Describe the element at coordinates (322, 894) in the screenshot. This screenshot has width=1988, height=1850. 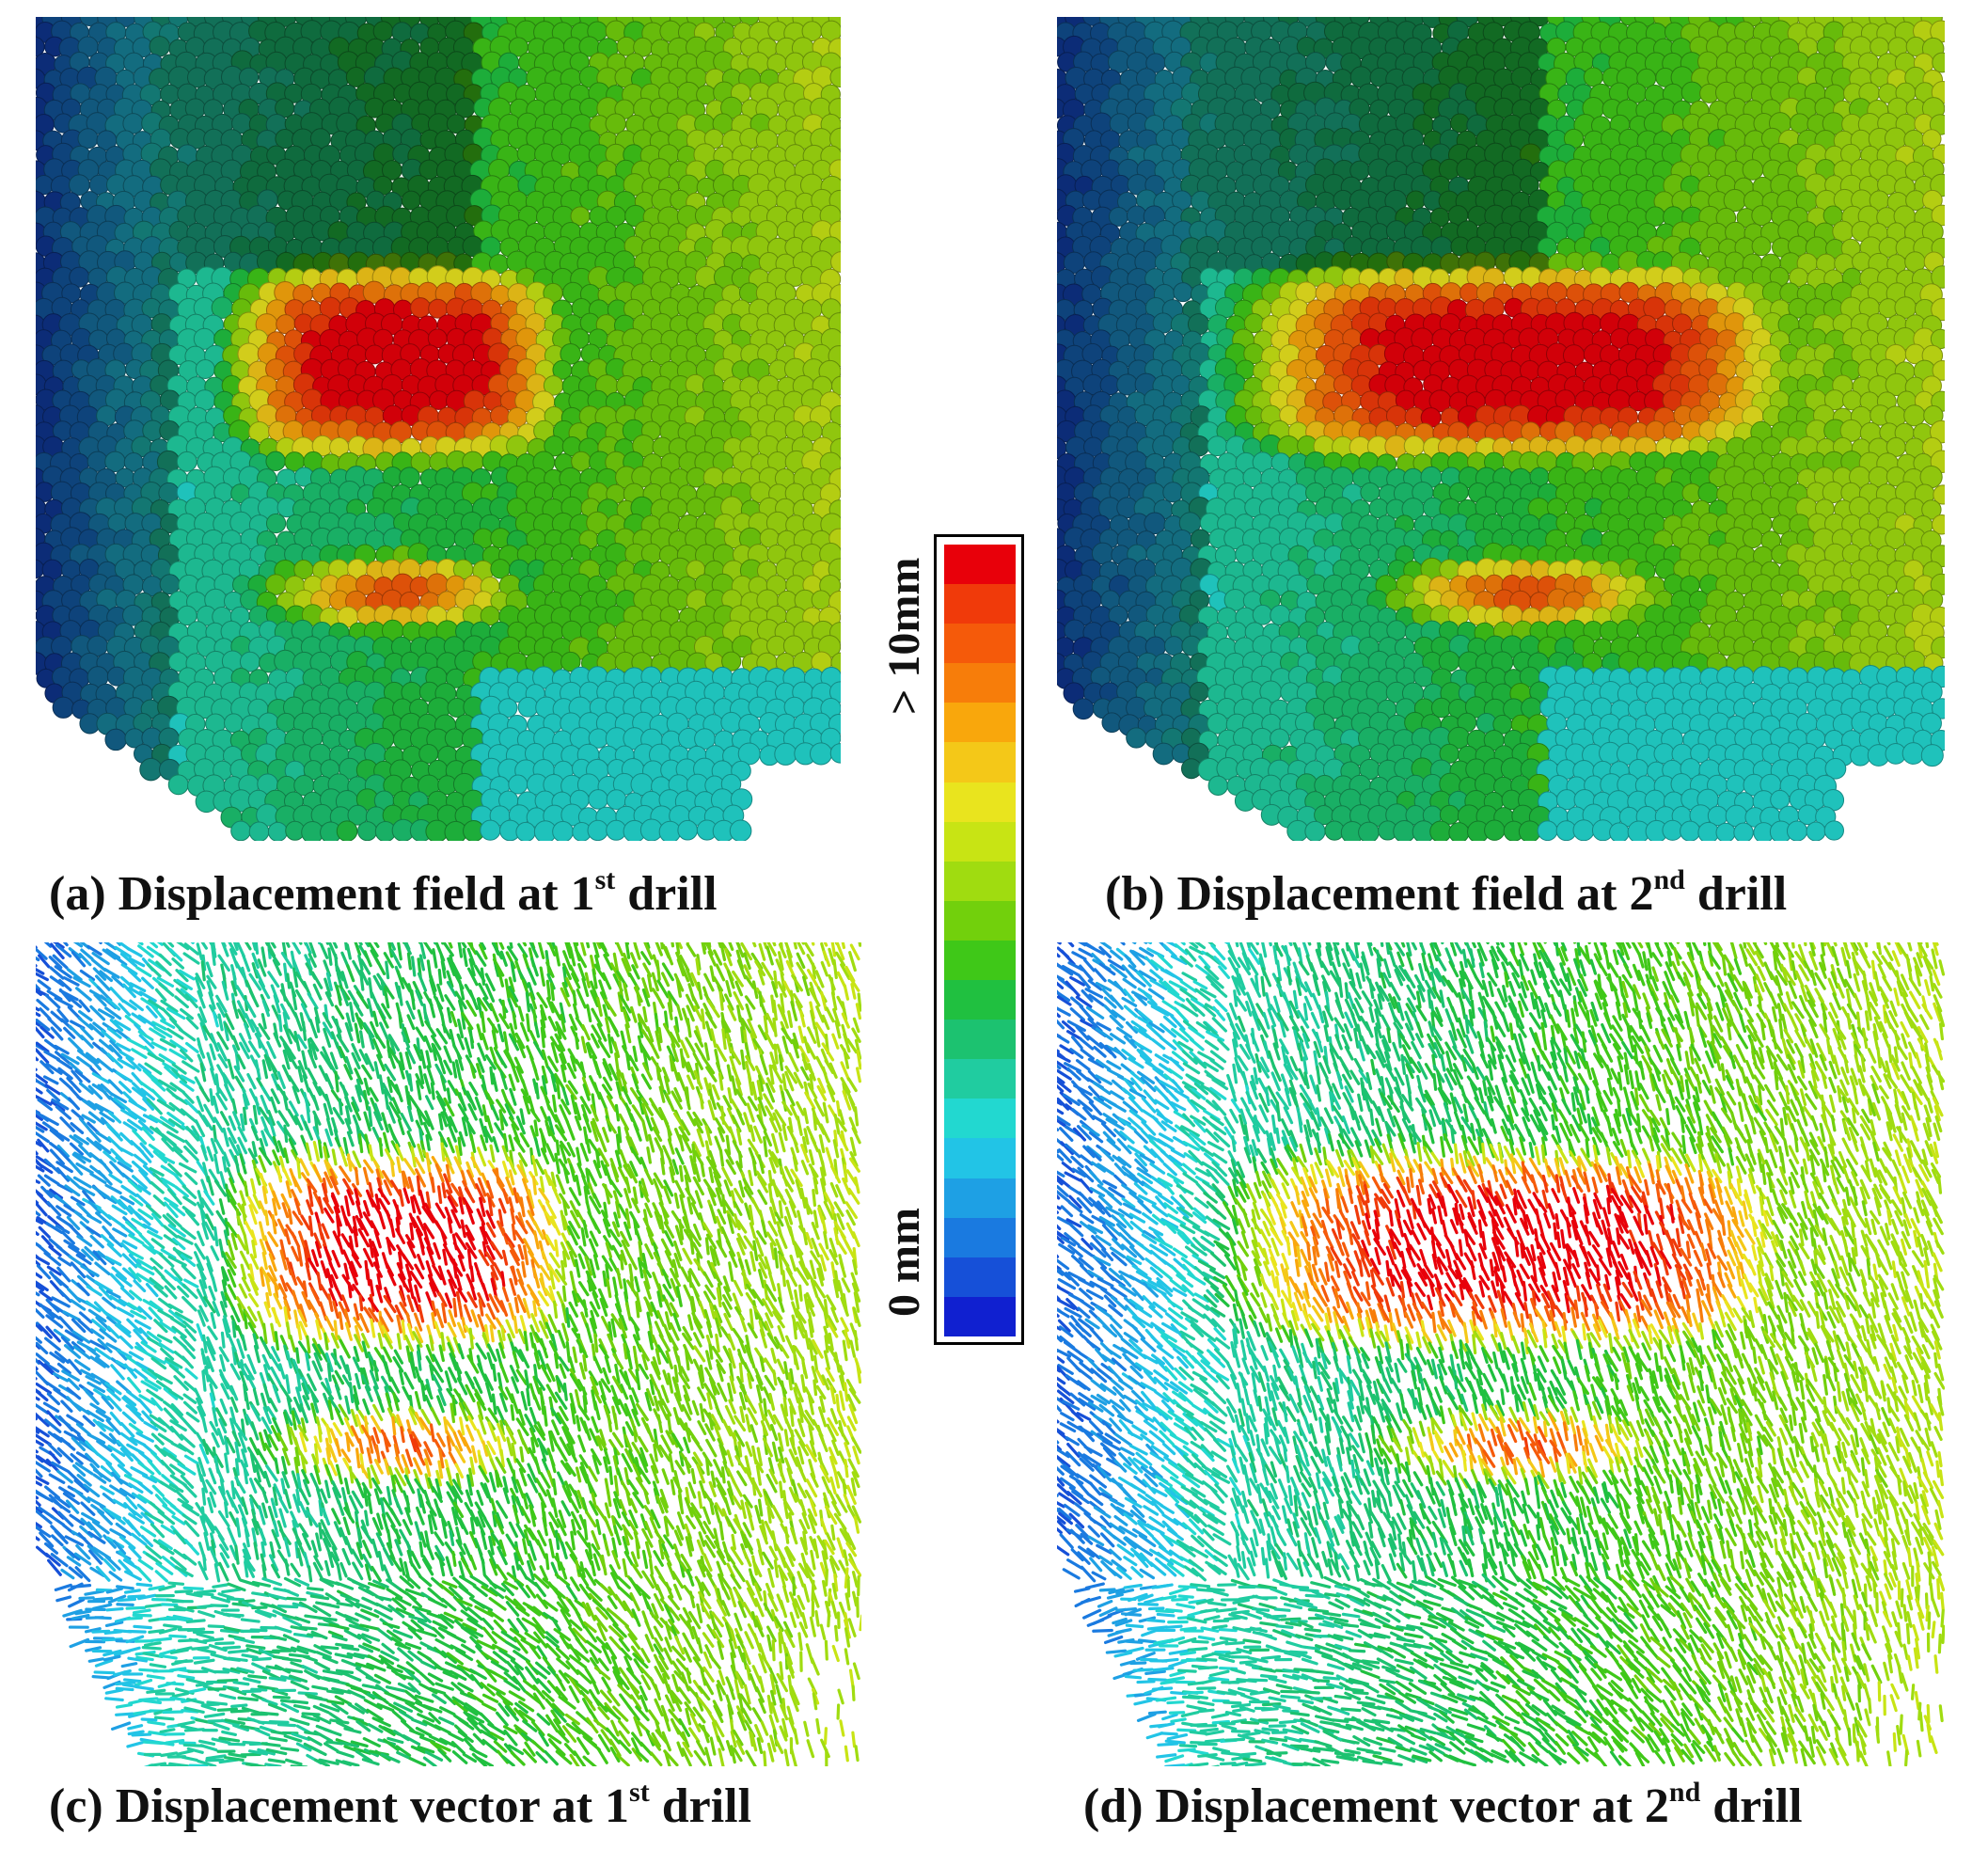
I see `caption-a-text: (a) Displacement field at 1` at that location.